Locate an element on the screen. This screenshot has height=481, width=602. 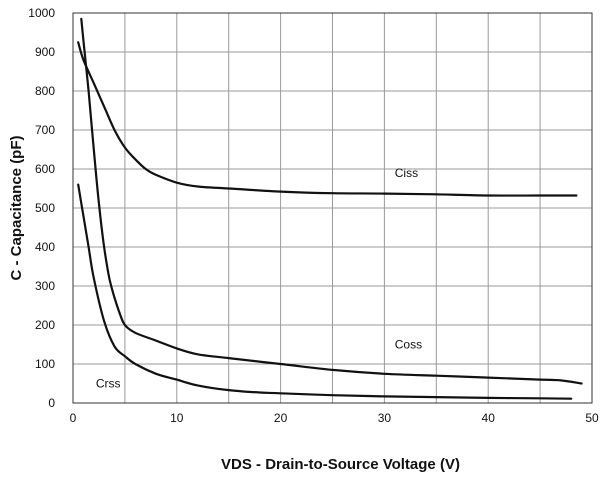
x-tick-labels: 0 10 20 30 40 50 is located at coordinates (334, 418).